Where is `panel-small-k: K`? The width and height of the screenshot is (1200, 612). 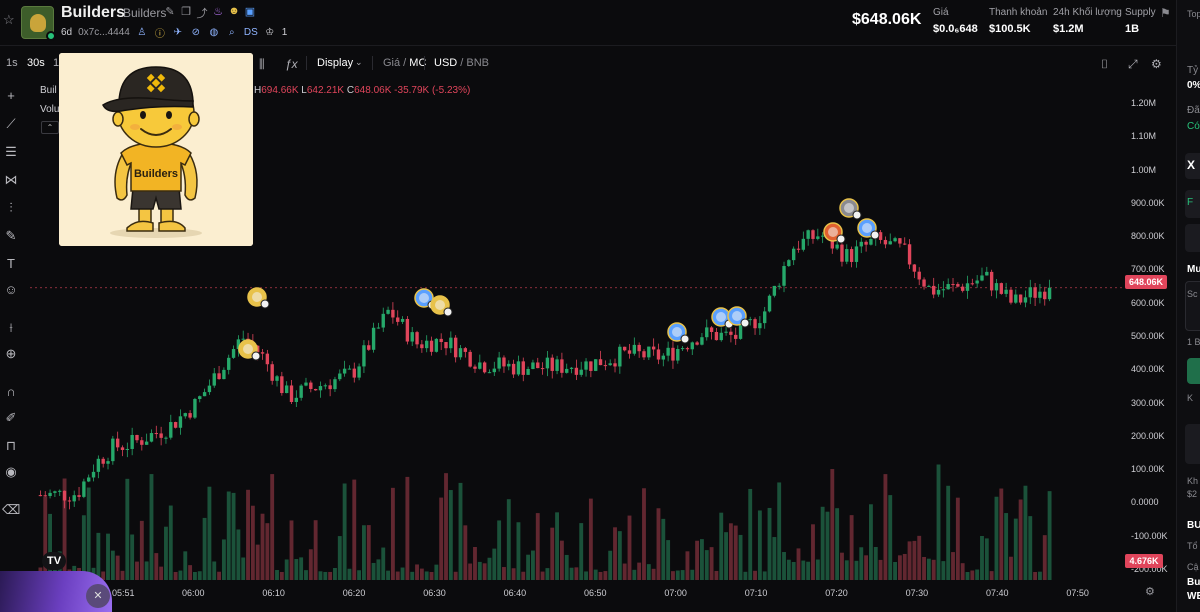
panel-small-k: K is located at coordinates (1190, 398).